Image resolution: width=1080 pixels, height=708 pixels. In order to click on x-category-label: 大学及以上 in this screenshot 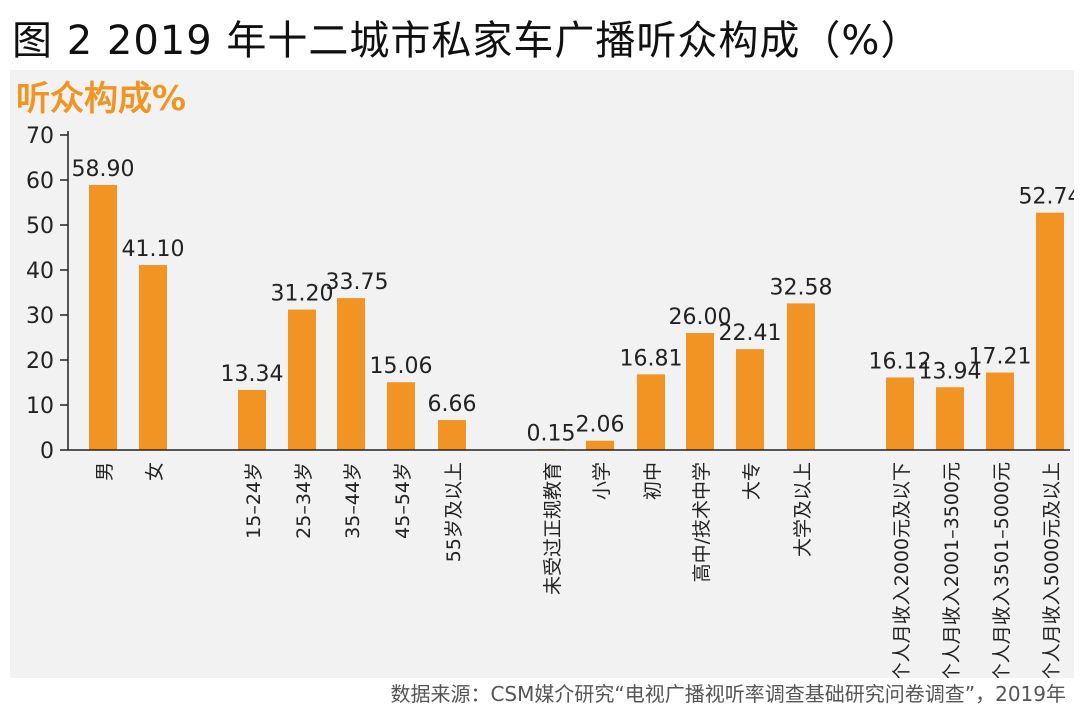, I will do `click(803, 509)`.